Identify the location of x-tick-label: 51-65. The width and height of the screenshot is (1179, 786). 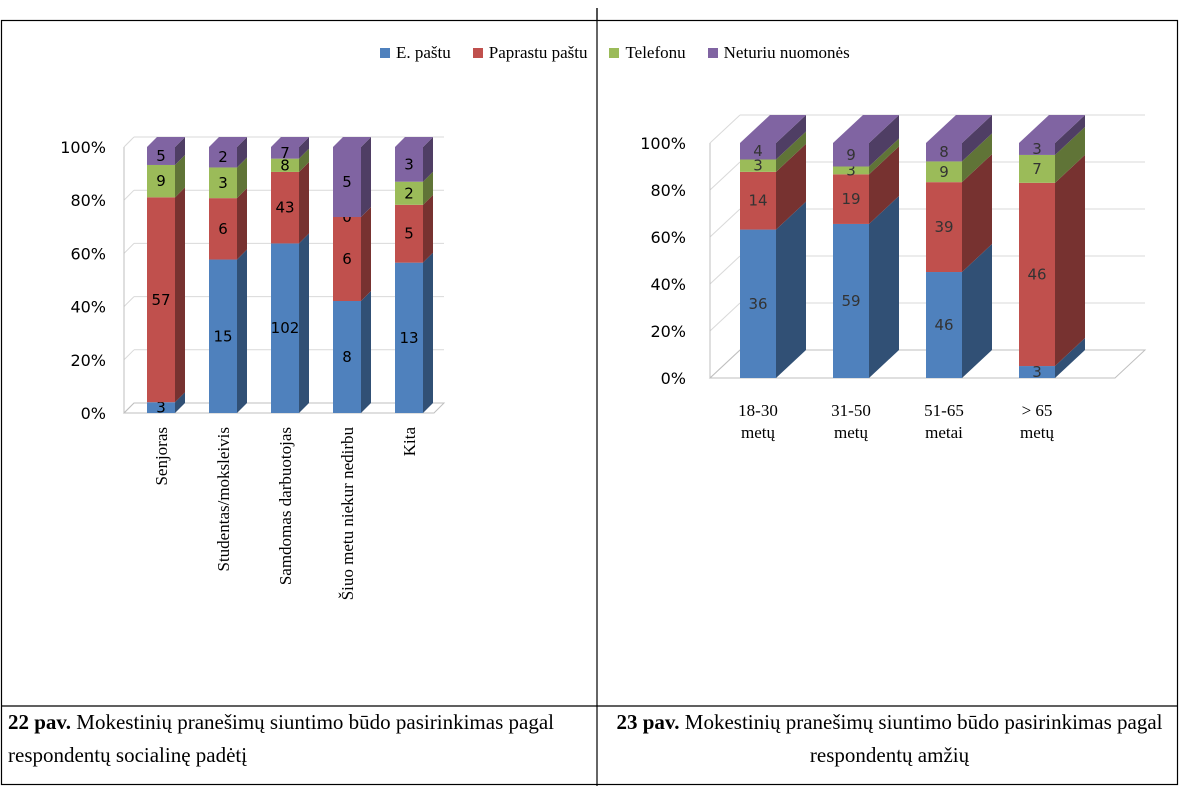
(944, 410).